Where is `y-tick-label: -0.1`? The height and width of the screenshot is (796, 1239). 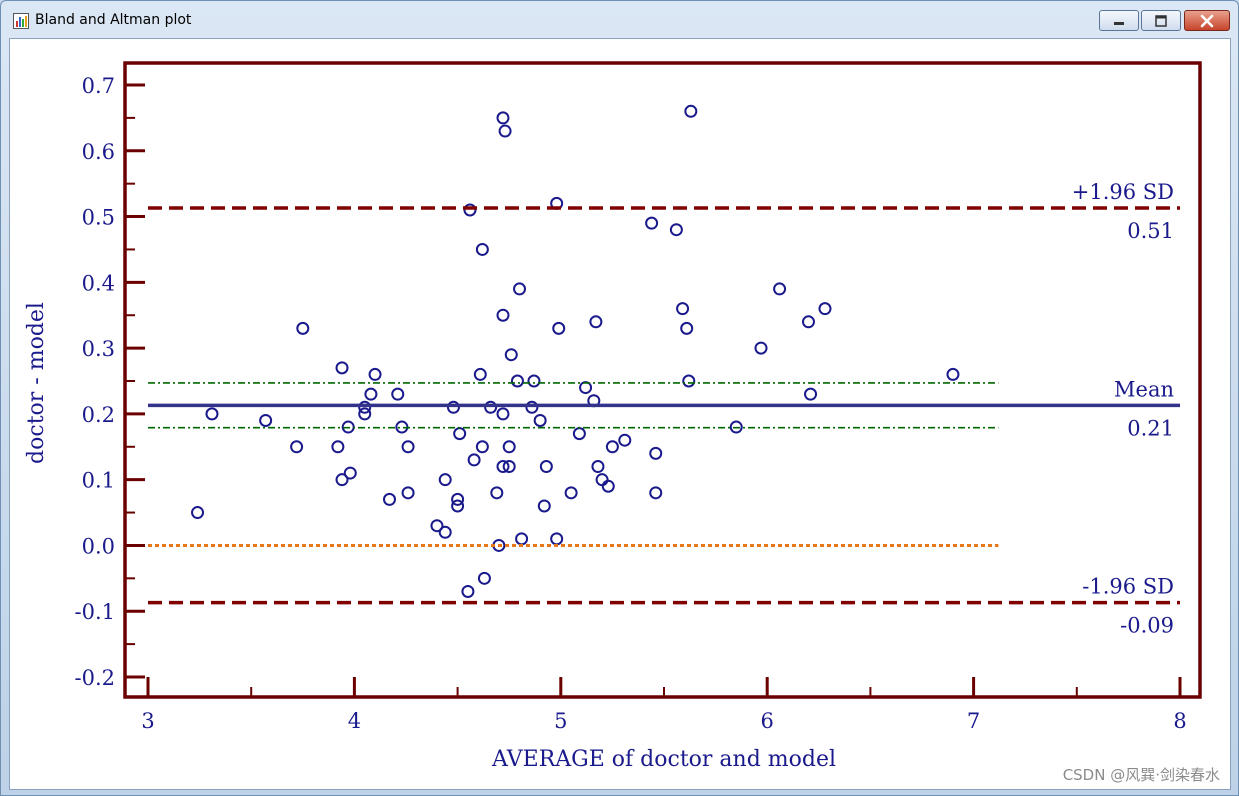 y-tick-label: -0.1 is located at coordinates (95, 612).